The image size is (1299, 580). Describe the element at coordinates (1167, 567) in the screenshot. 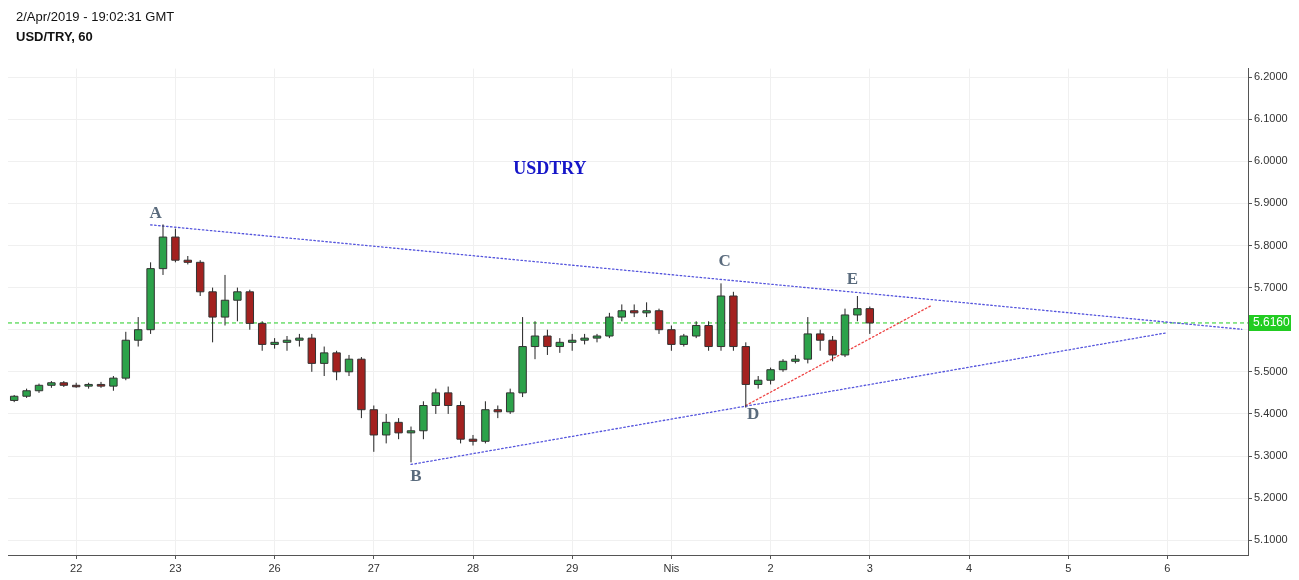

I see `x-tick-label: 6` at that location.